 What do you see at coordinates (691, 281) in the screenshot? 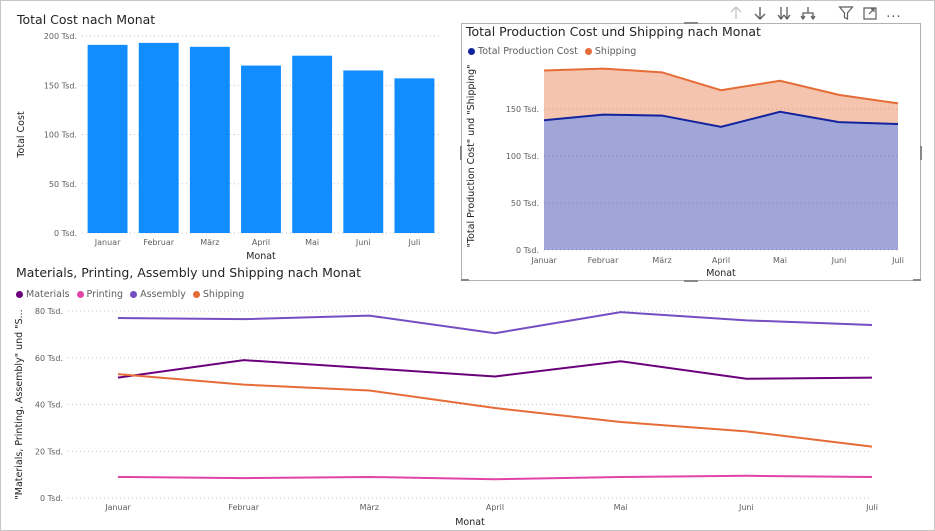
I see `resize-handle-bottom` at bounding box center [691, 281].